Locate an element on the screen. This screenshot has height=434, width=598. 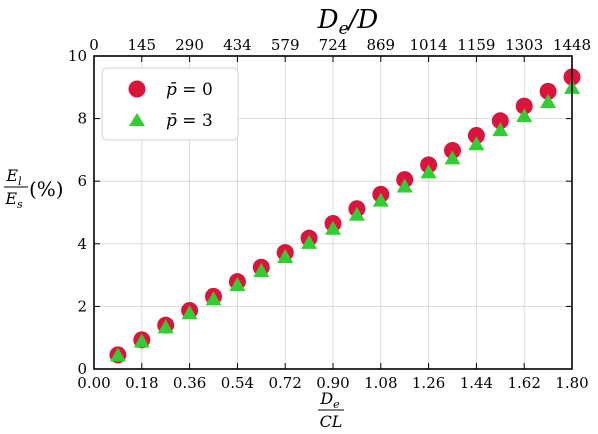
legend-label-p0: p̄ = 0 is located at coordinates (189, 90).